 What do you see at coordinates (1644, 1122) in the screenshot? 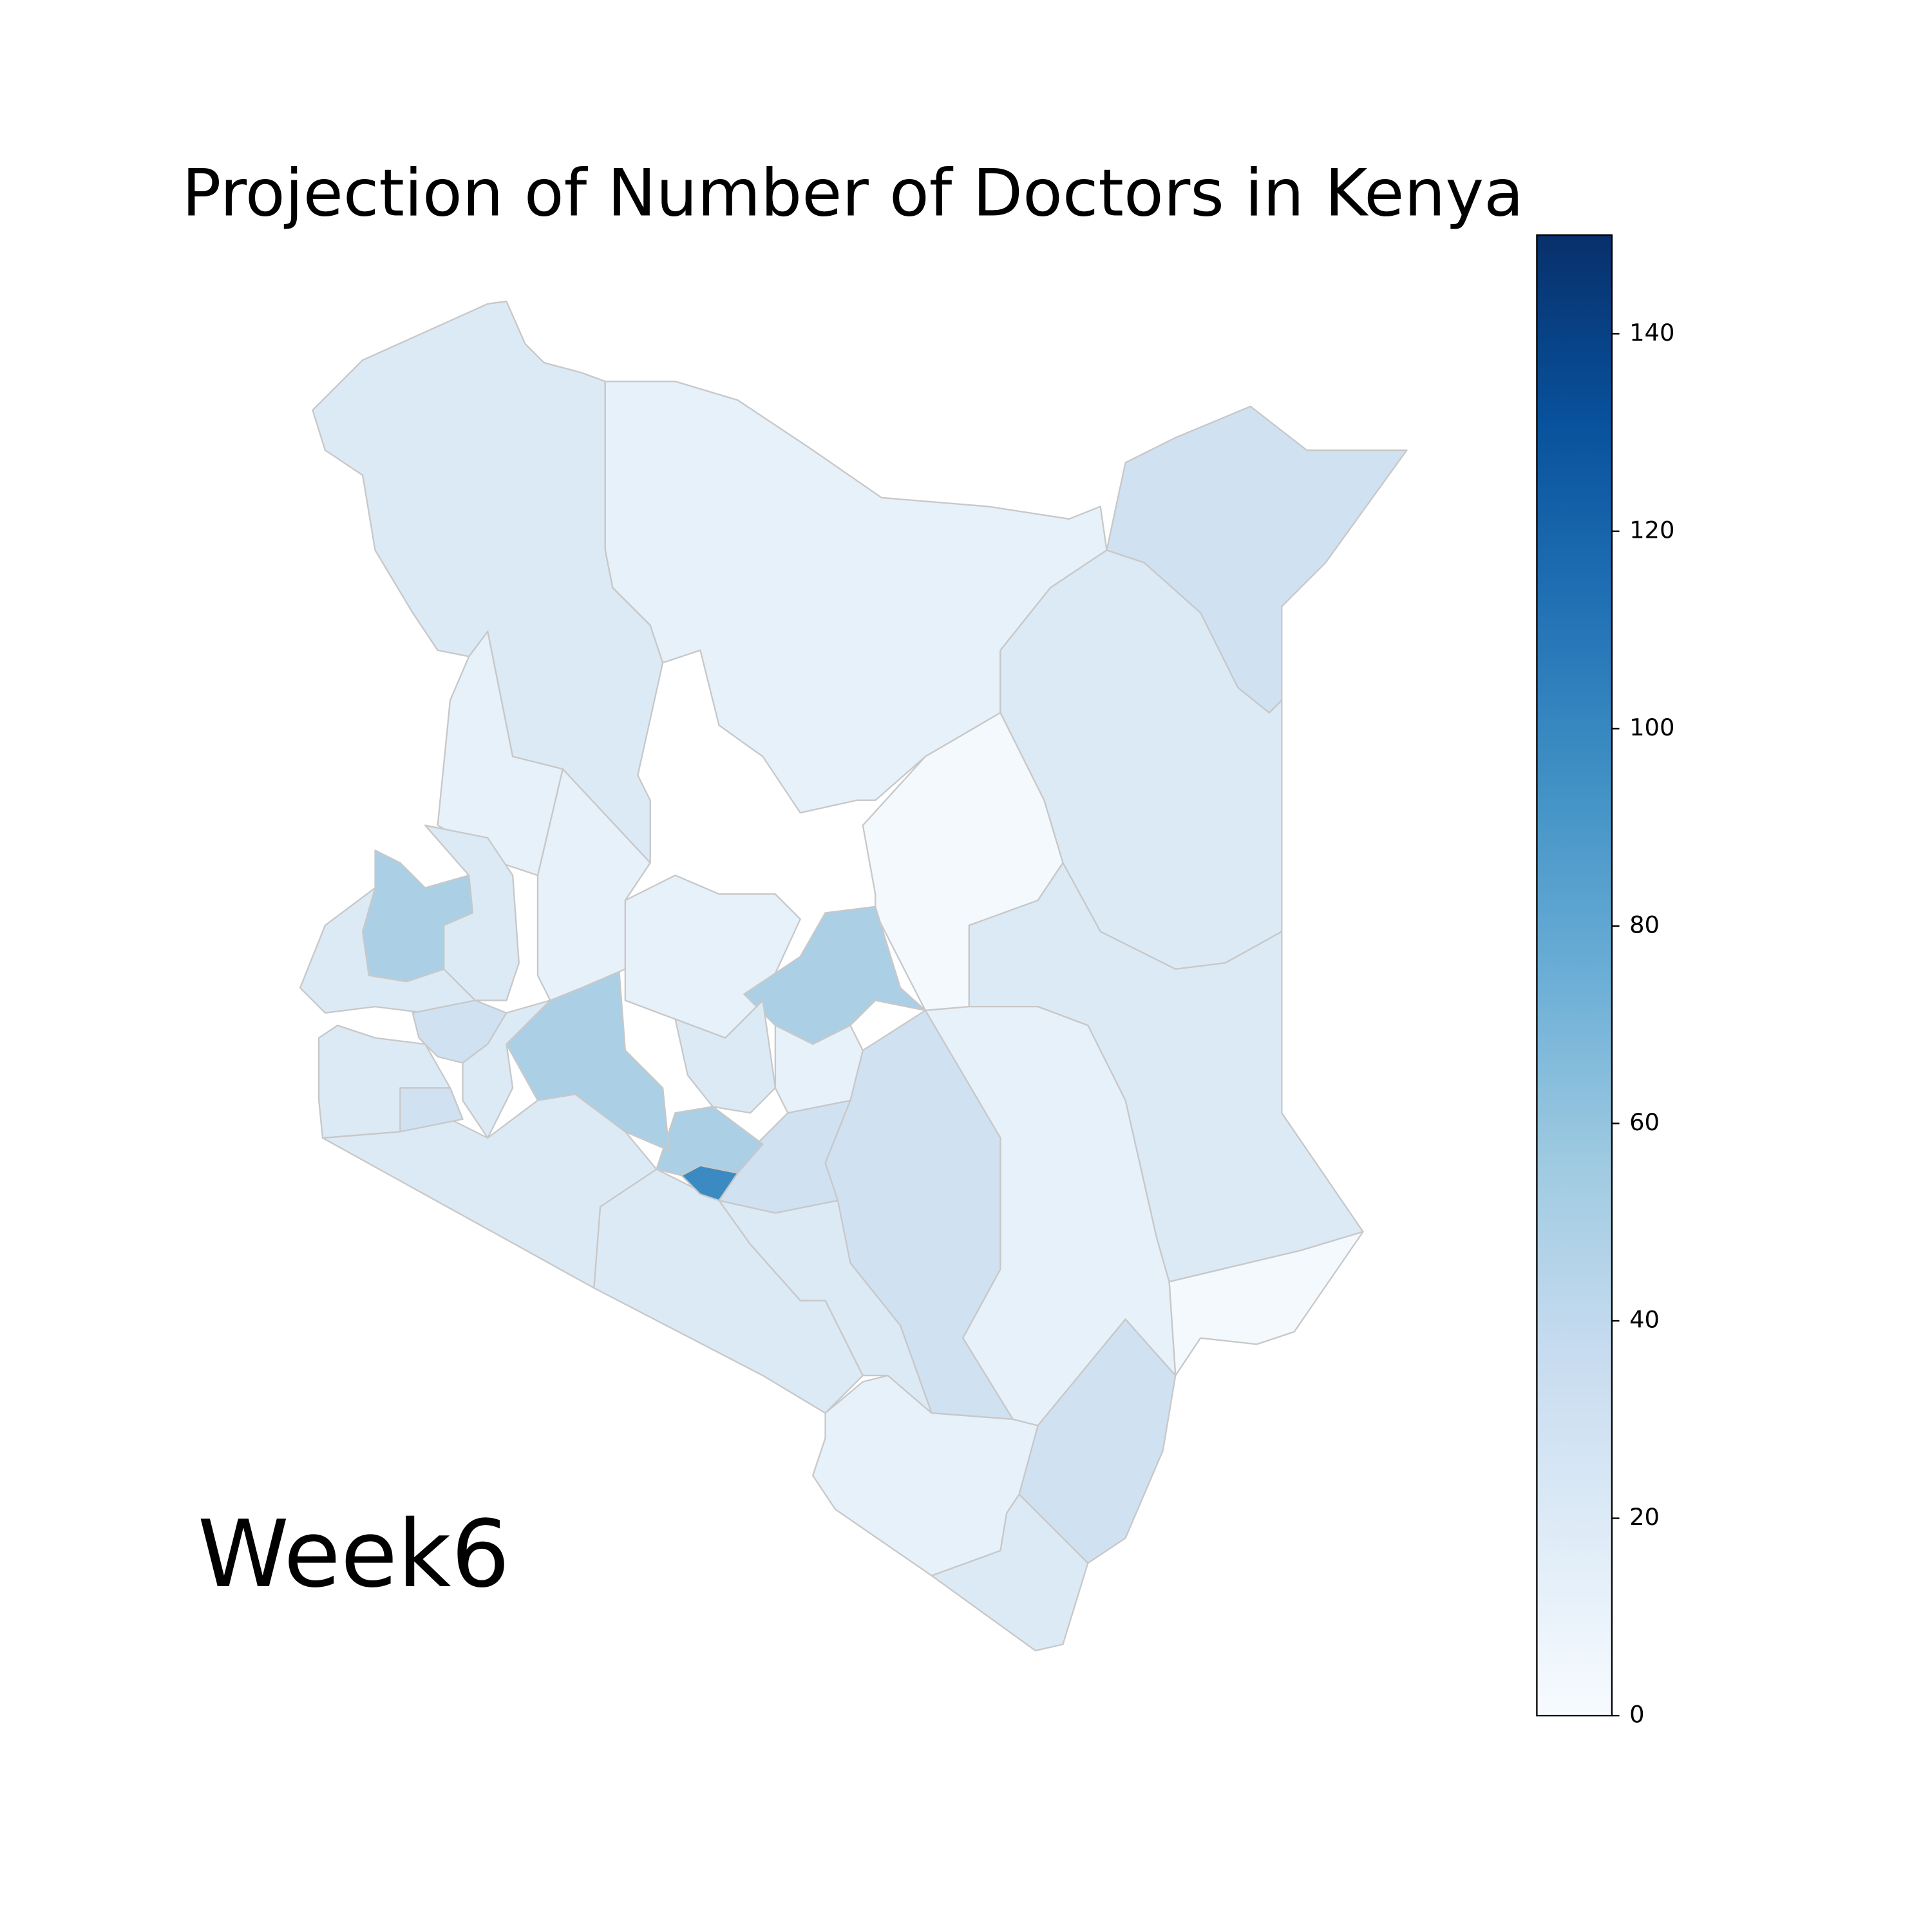
I see `colorbar-tick-label: 60` at bounding box center [1644, 1122].